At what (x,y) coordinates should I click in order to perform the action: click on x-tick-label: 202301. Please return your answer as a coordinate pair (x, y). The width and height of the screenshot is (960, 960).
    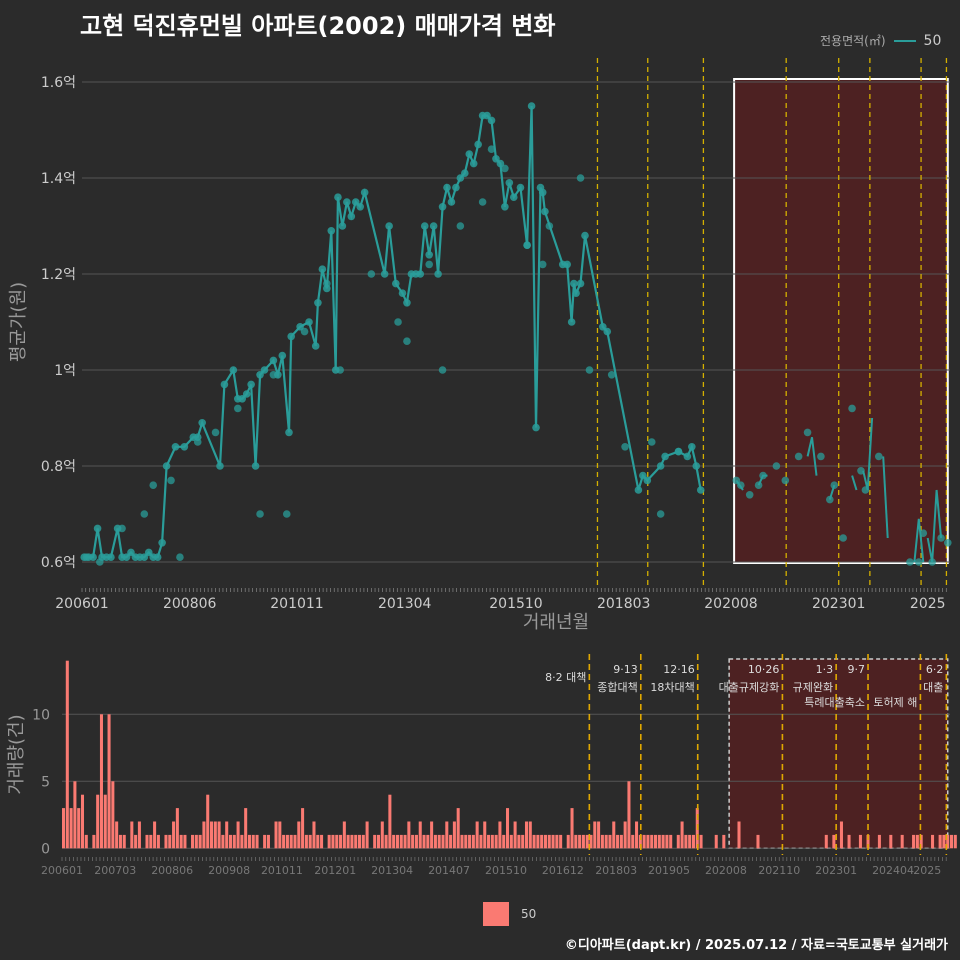
    Looking at the image, I should click on (838, 604).